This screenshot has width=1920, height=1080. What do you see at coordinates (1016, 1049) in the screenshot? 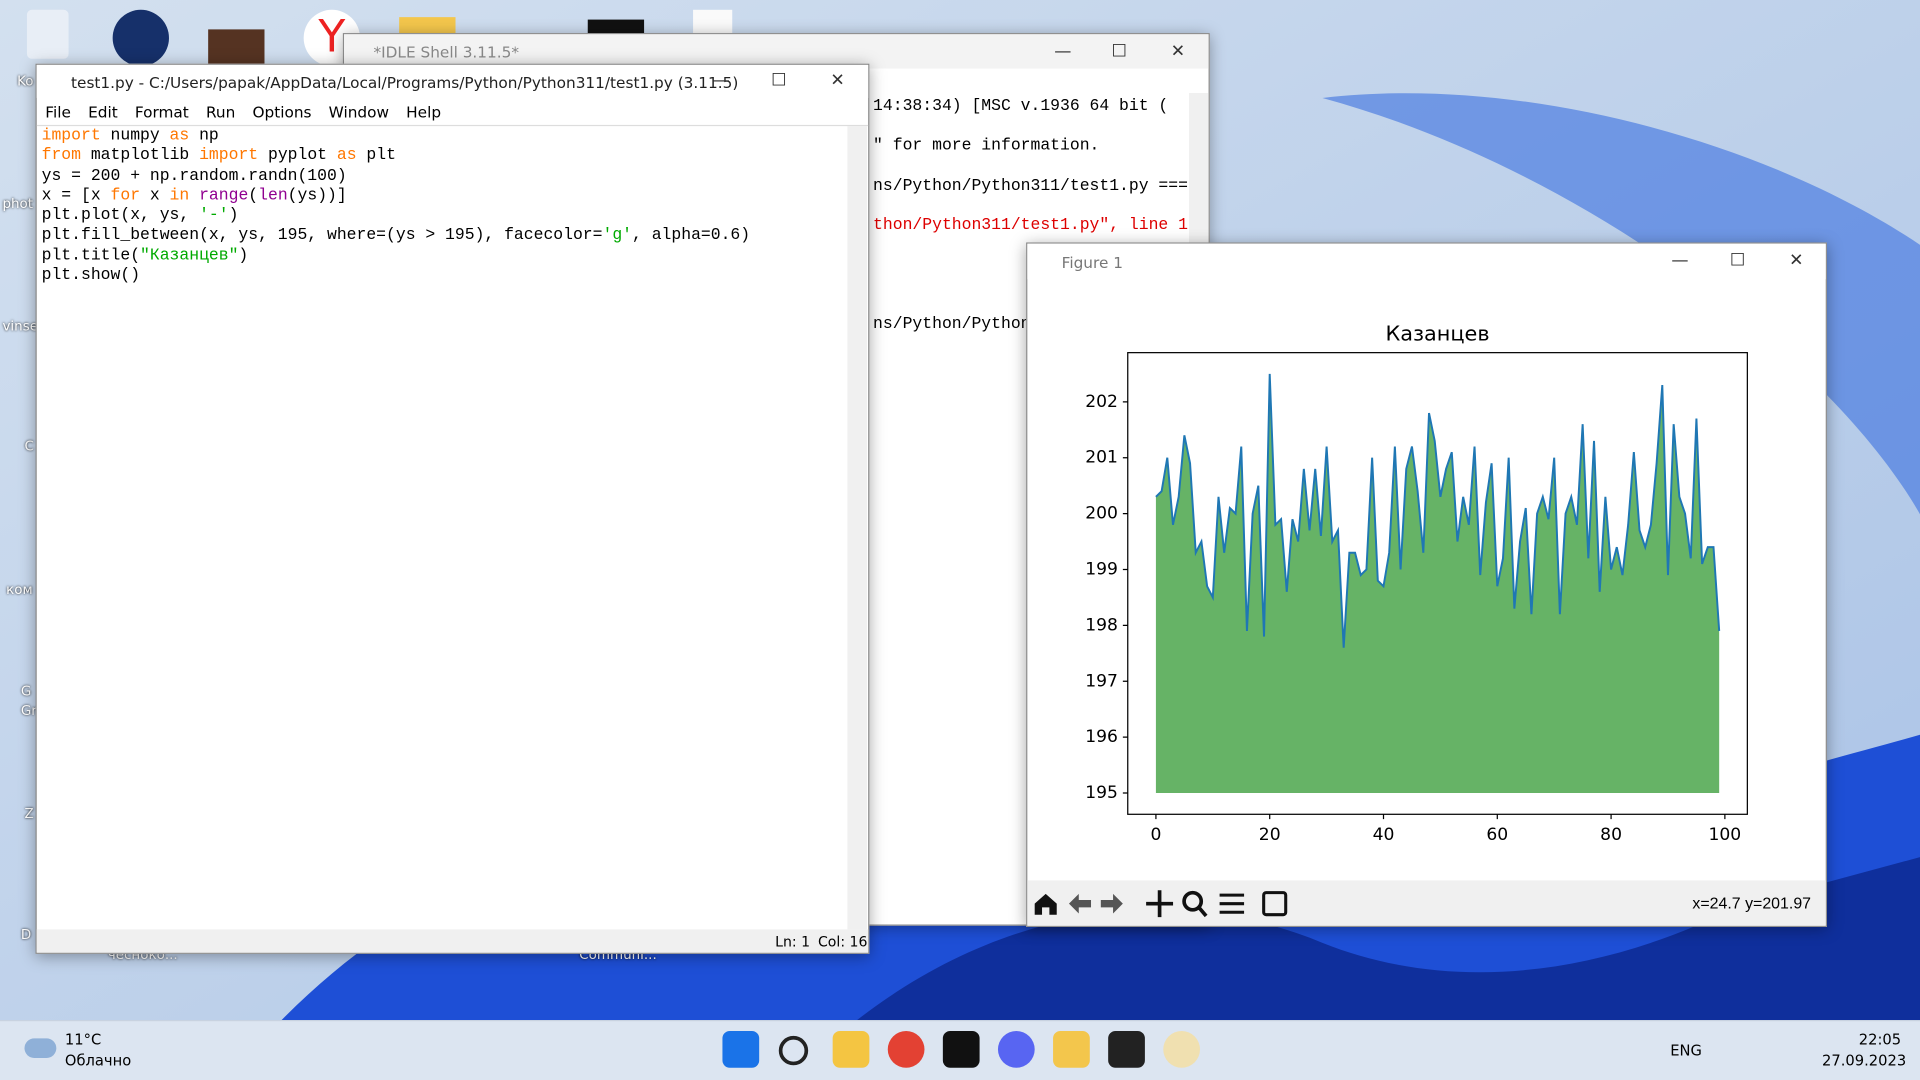
I see `discord-button` at bounding box center [1016, 1049].